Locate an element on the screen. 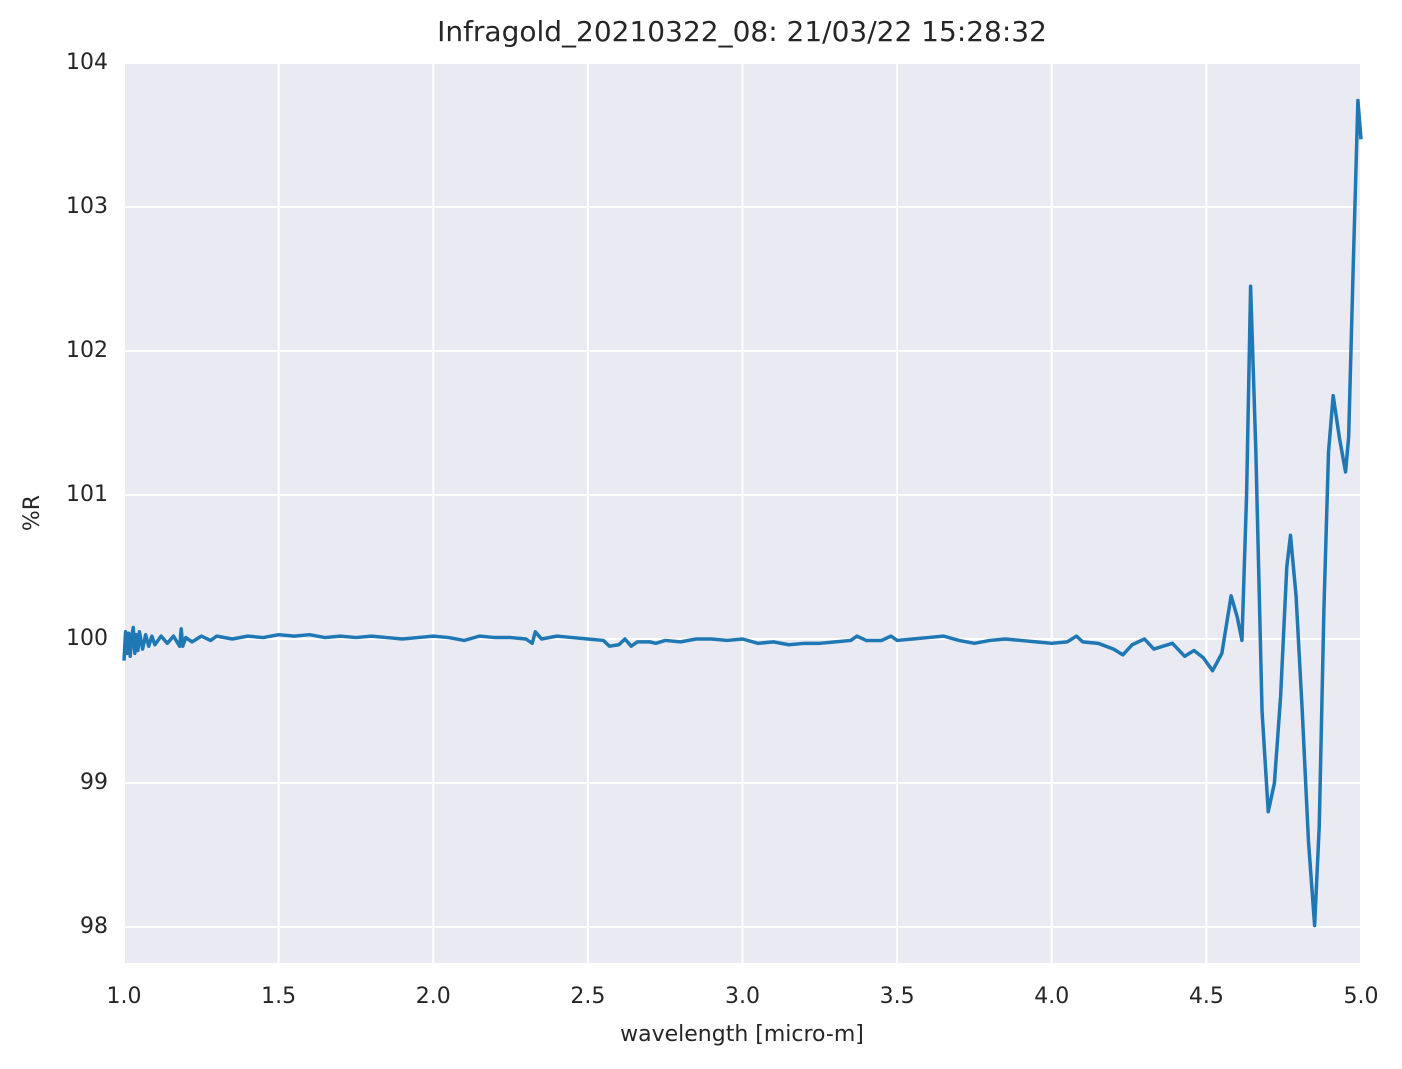 This screenshot has width=1402, height=1069. y-tick-label: 101 is located at coordinates (87, 494).